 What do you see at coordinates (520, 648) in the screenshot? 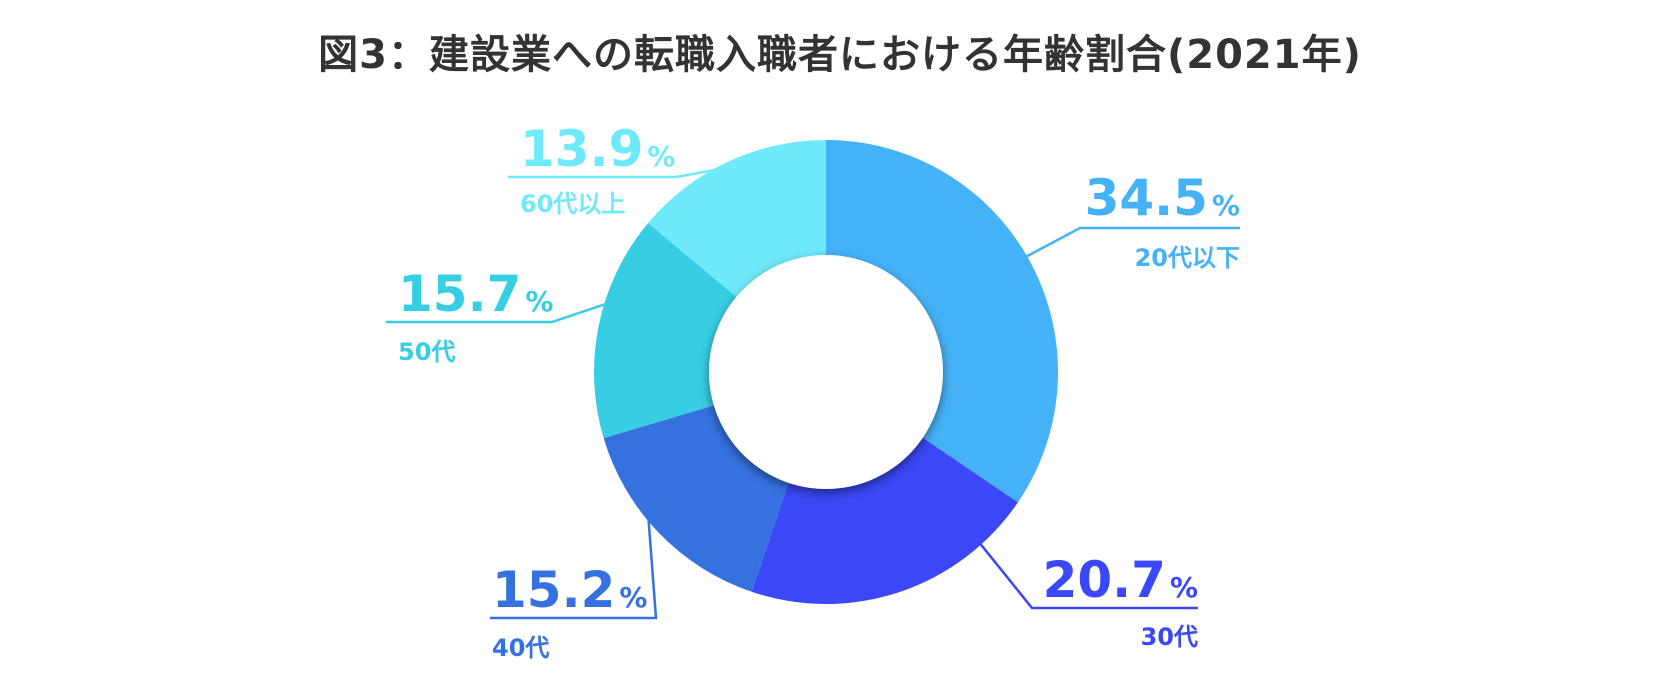
I see `category-label-3: 40代` at bounding box center [520, 648].